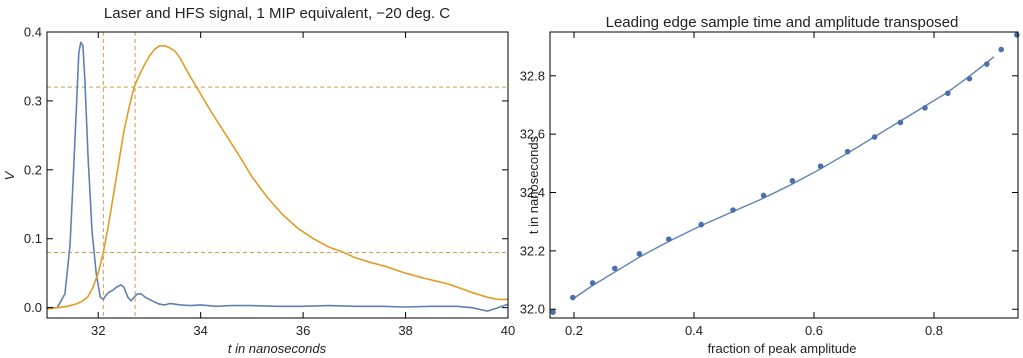 This screenshot has height=358, width=1023. What do you see at coordinates (782, 348) in the screenshot?
I see `right-chart-xlabel: fraction of peak amplitude` at bounding box center [782, 348].